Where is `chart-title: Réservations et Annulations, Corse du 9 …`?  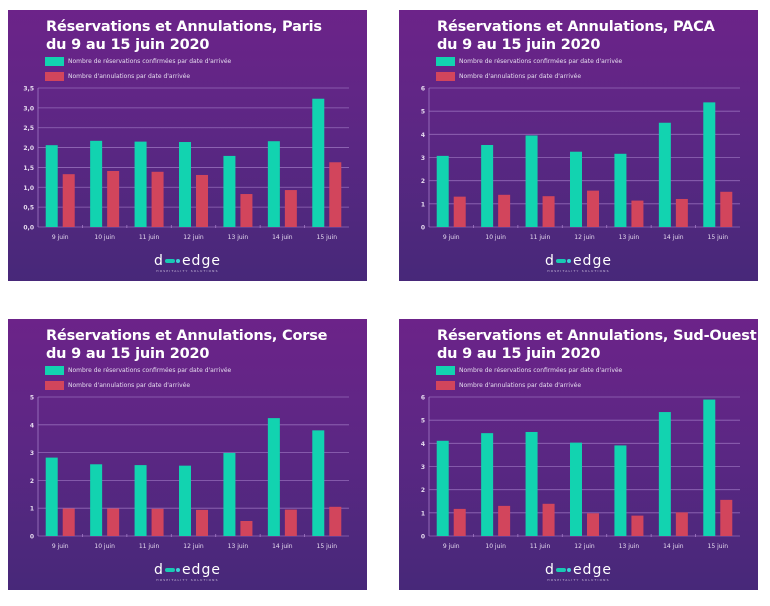 chart-title: Réservations et Annulations, Corse du 9 … is located at coordinates (186, 345).